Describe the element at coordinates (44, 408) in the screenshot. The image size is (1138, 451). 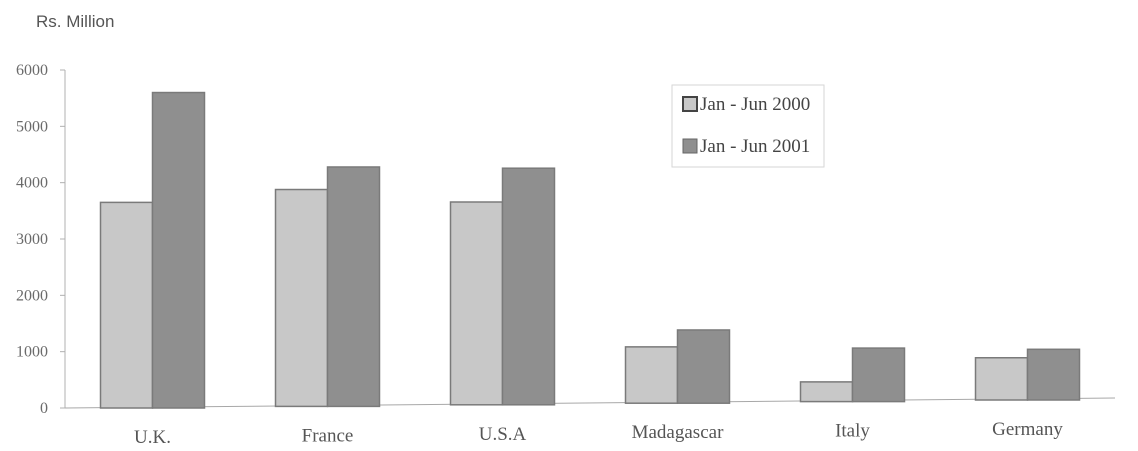
I see `y-tick-label: 0` at that location.